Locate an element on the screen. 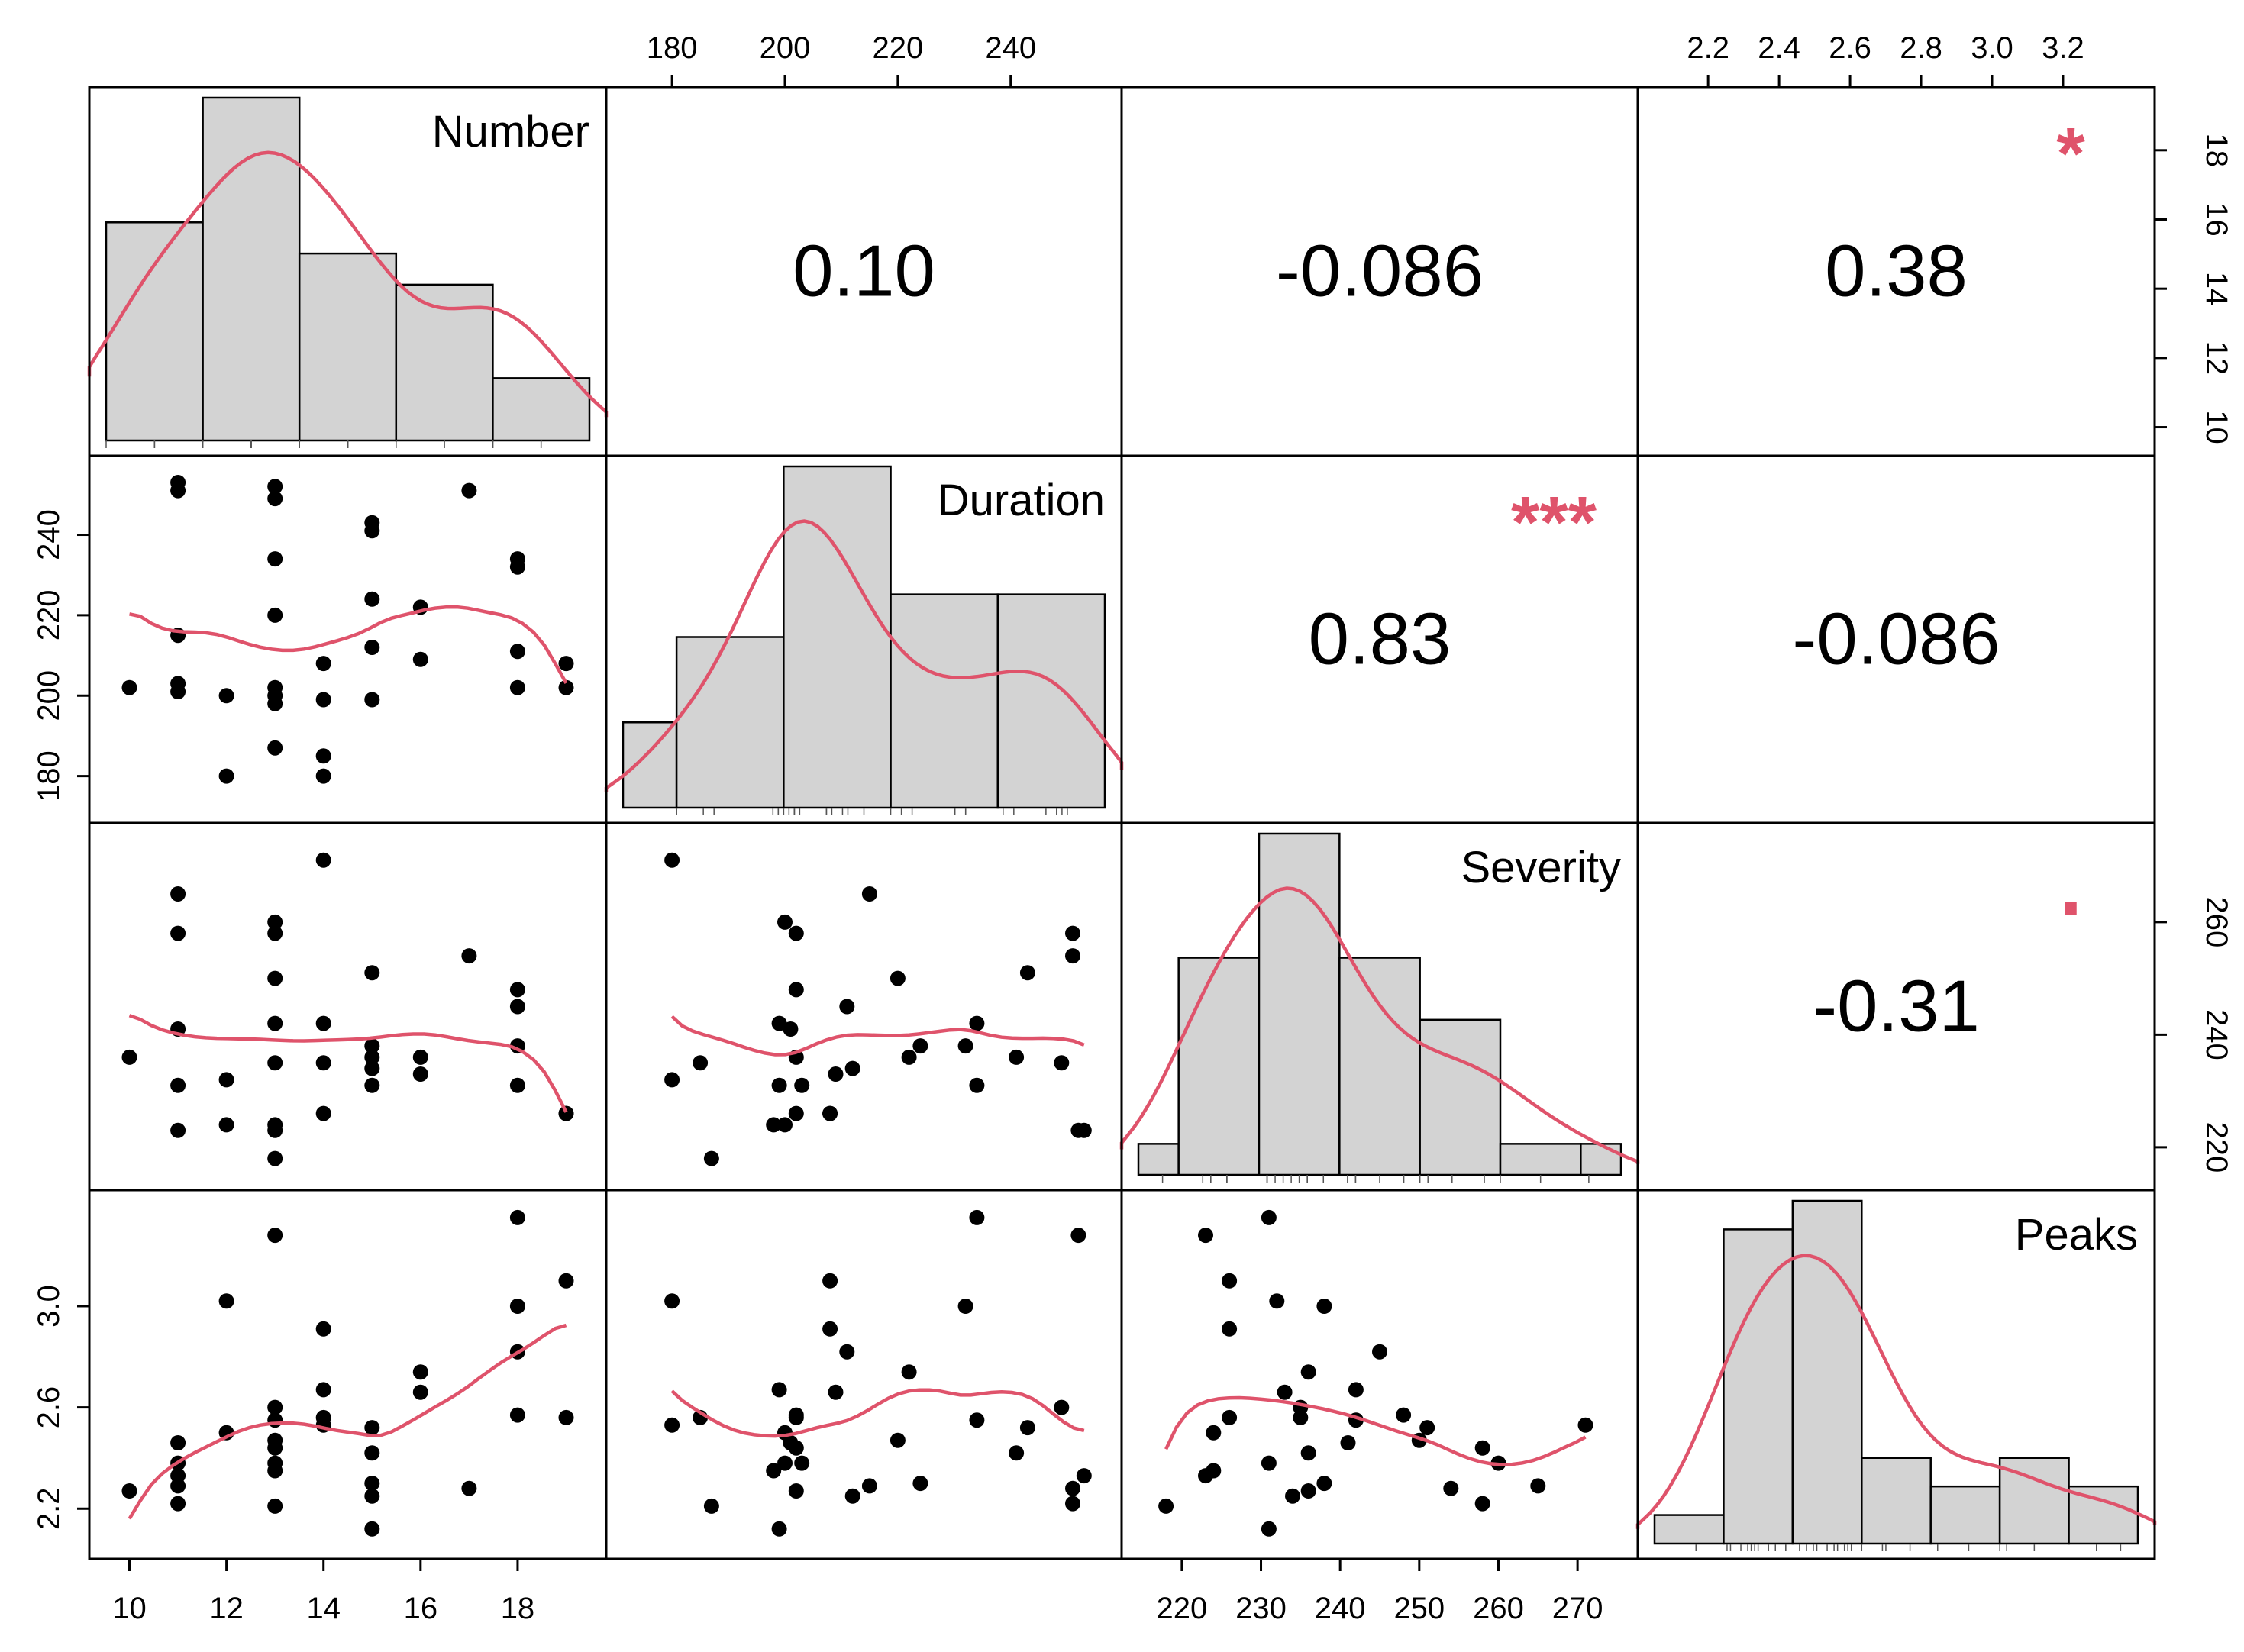  tick-label: 250 is located at coordinates (1419, 1608).